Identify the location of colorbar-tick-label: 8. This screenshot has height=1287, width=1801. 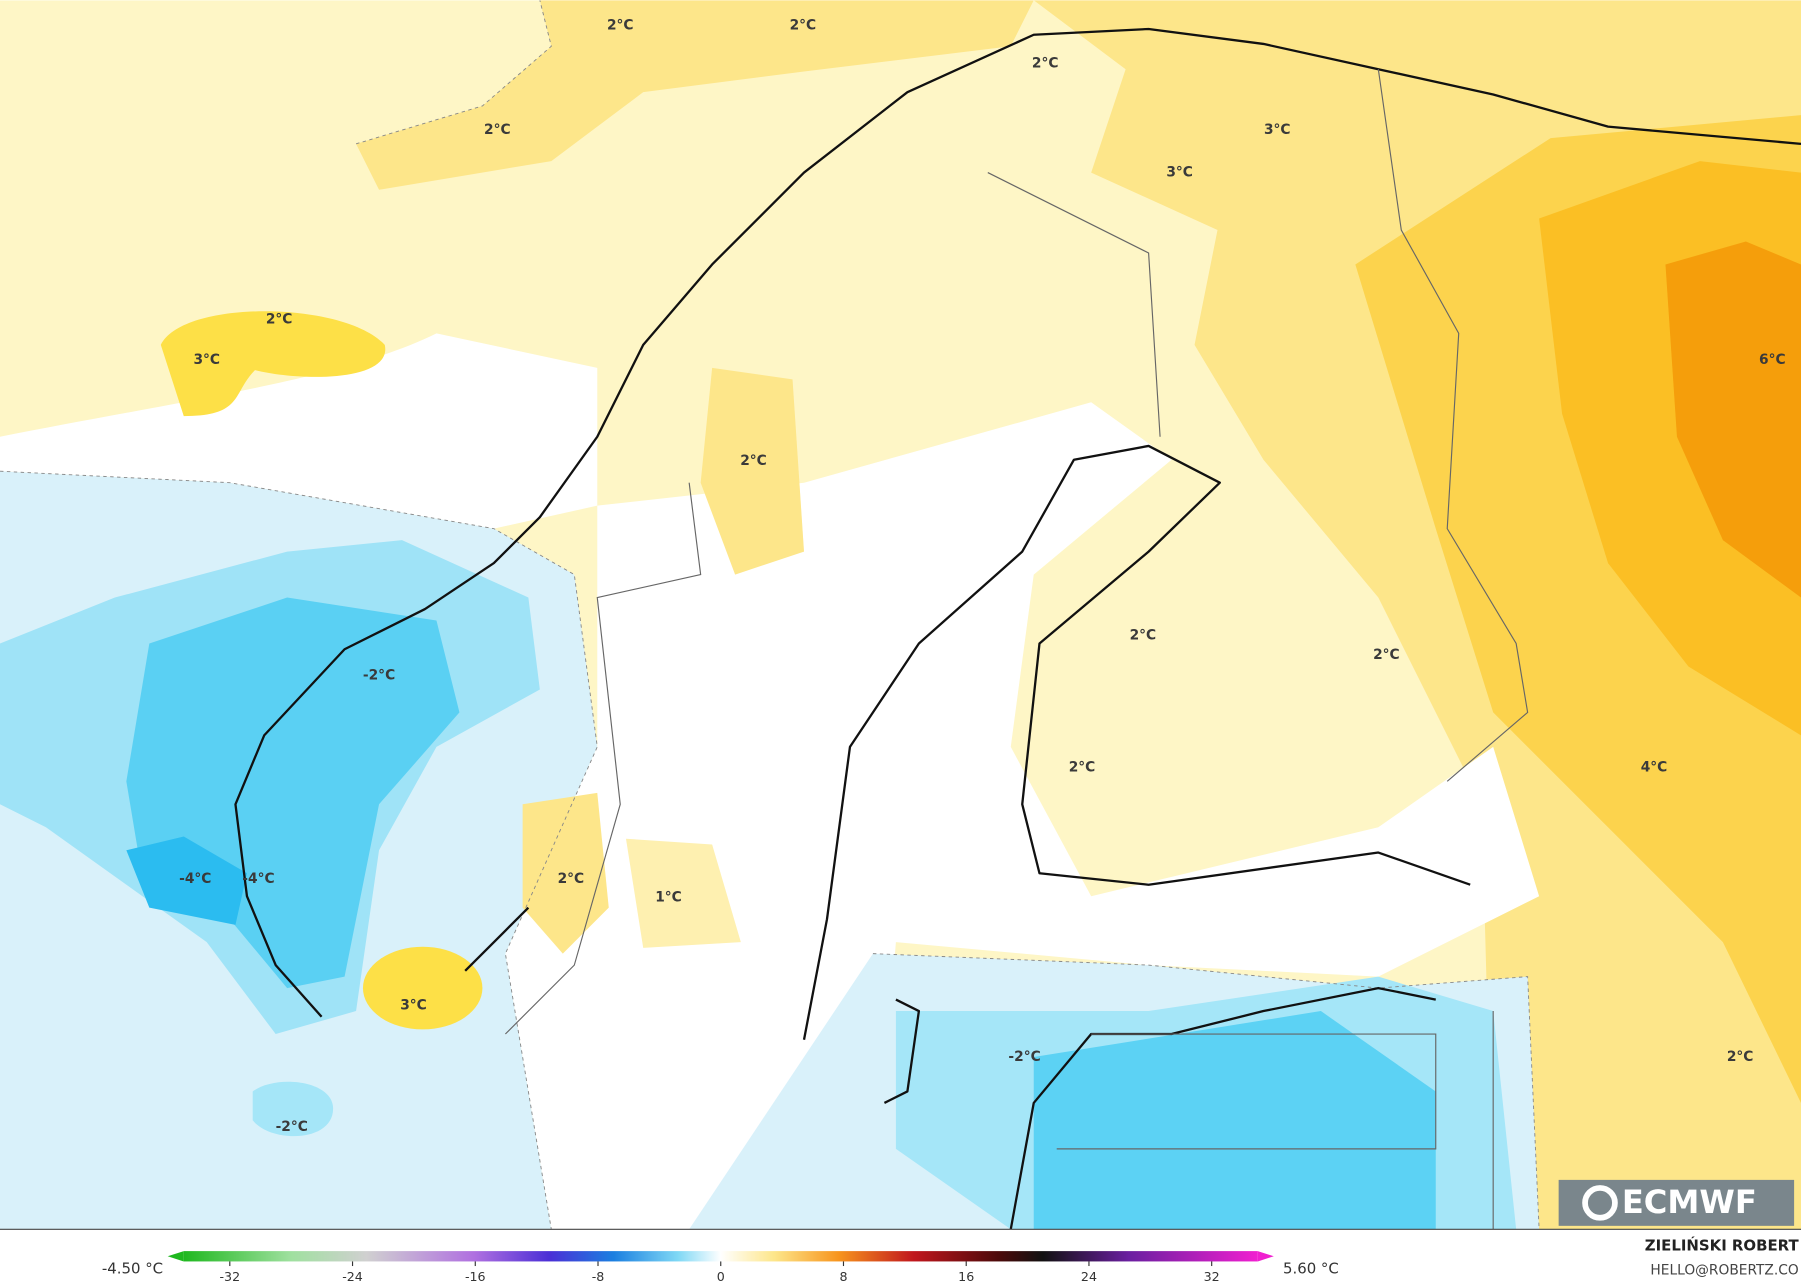
(843, 1276).